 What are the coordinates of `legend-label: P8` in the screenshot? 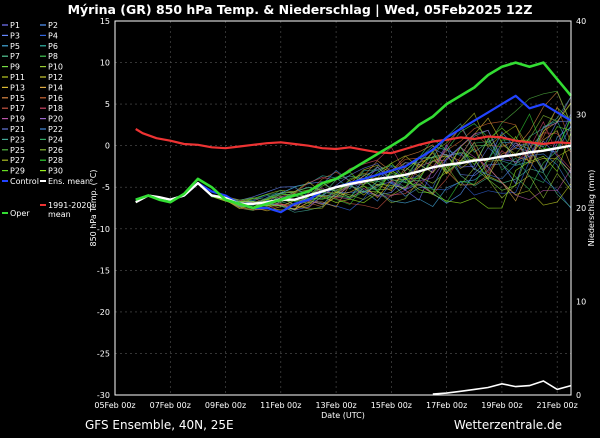 It's located at (53, 56).